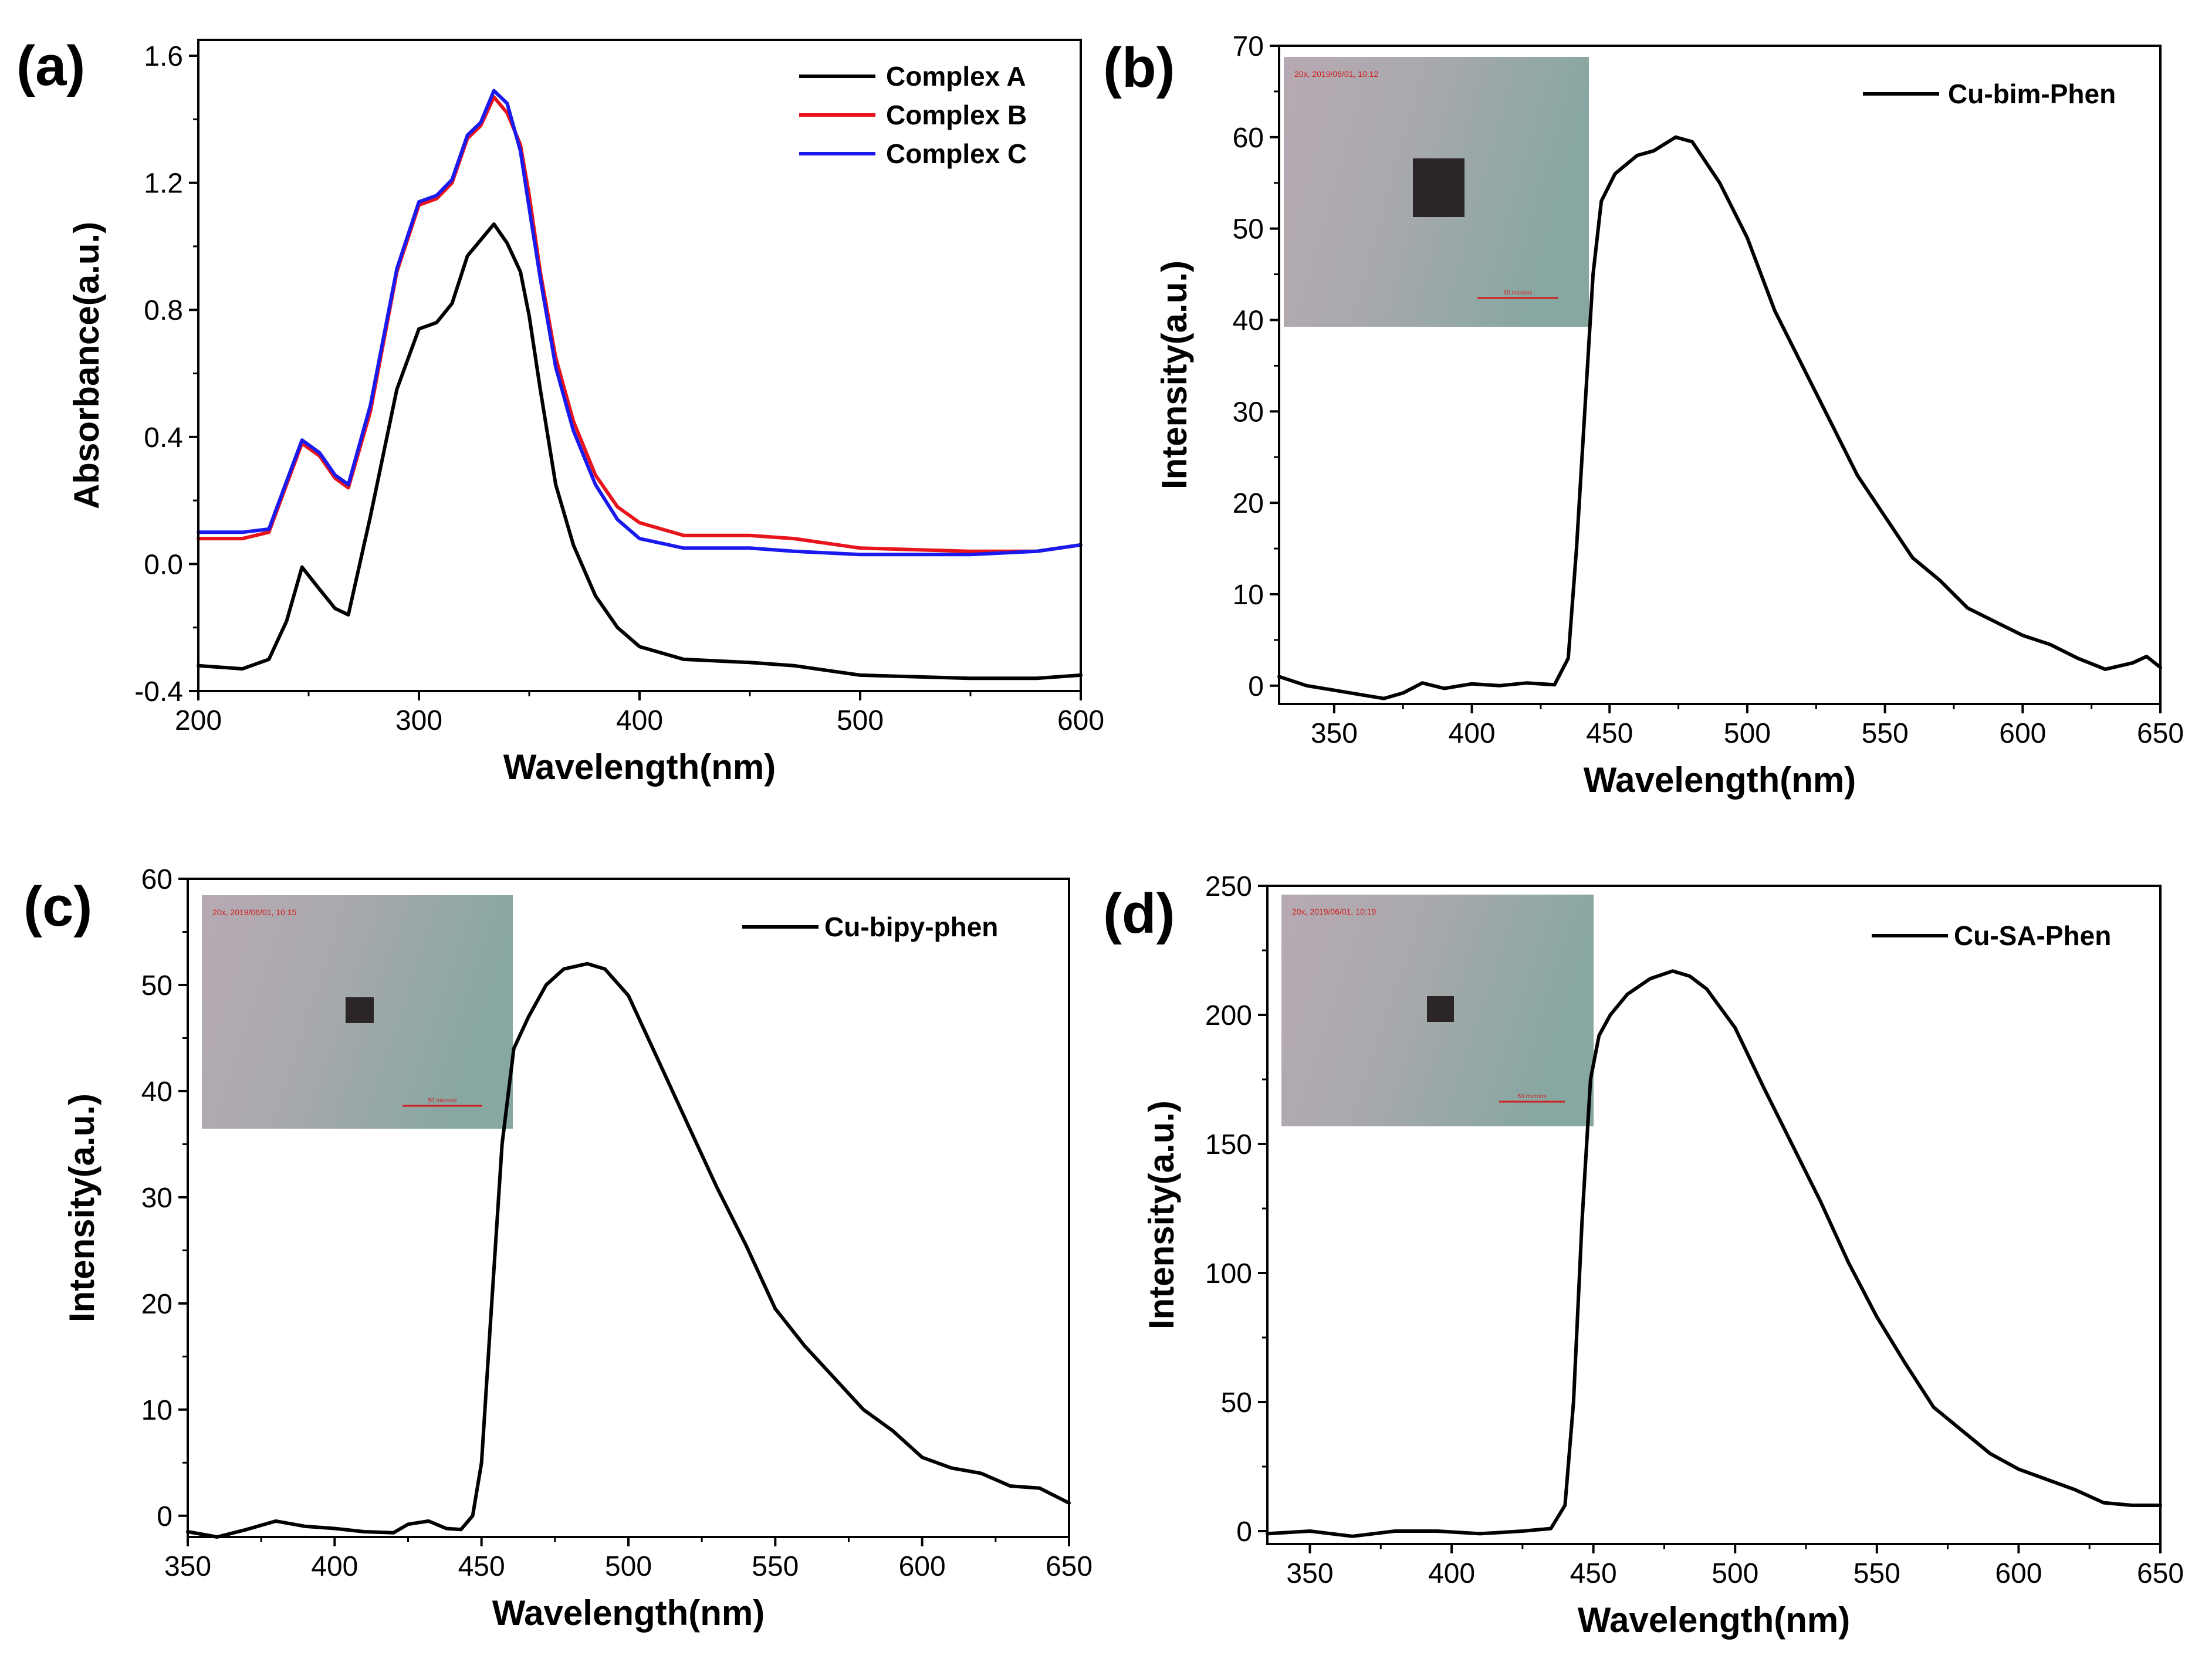 The width and height of the screenshot is (2212, 1659). What do you see at coordinates (1719, 417) in the screenshot?
I see `series-line-cu-bim-phen` at bounding box center [1719, 417].